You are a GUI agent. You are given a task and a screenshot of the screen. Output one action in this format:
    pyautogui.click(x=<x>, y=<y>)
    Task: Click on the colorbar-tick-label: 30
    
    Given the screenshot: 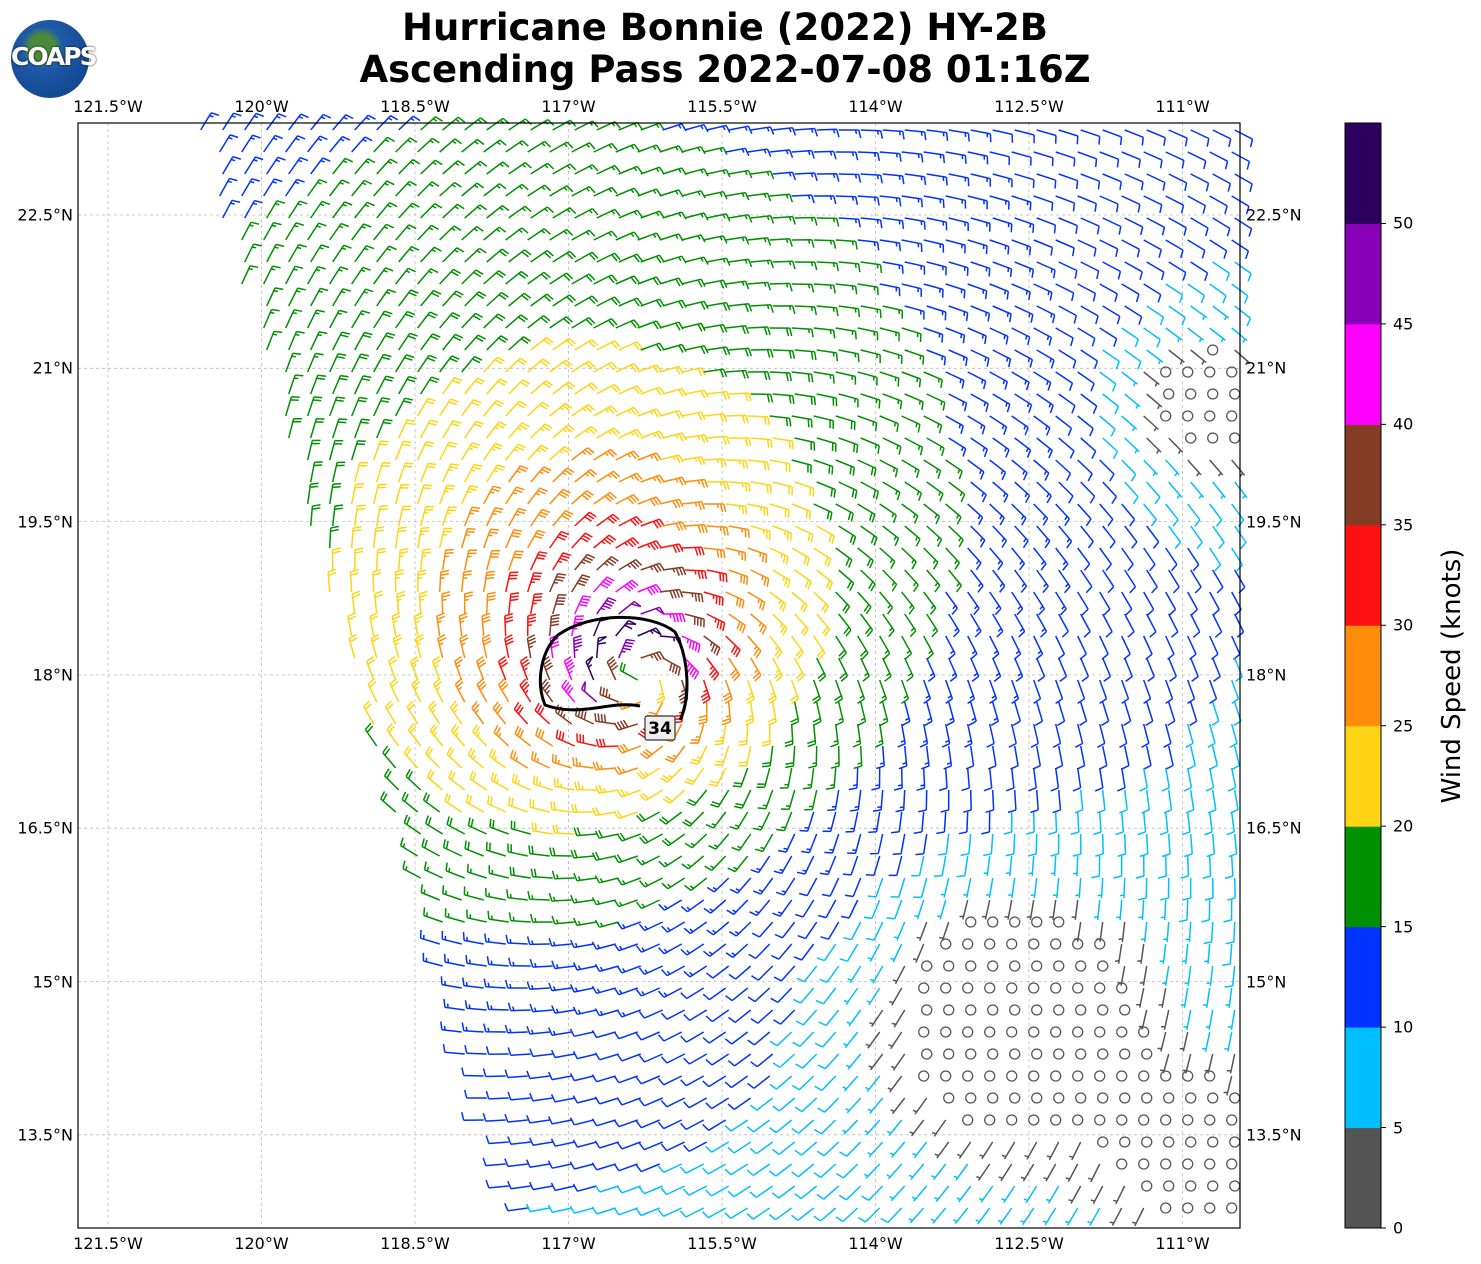 What is the action you would take?
    pyautogui.click(x=1403, y=625)
    